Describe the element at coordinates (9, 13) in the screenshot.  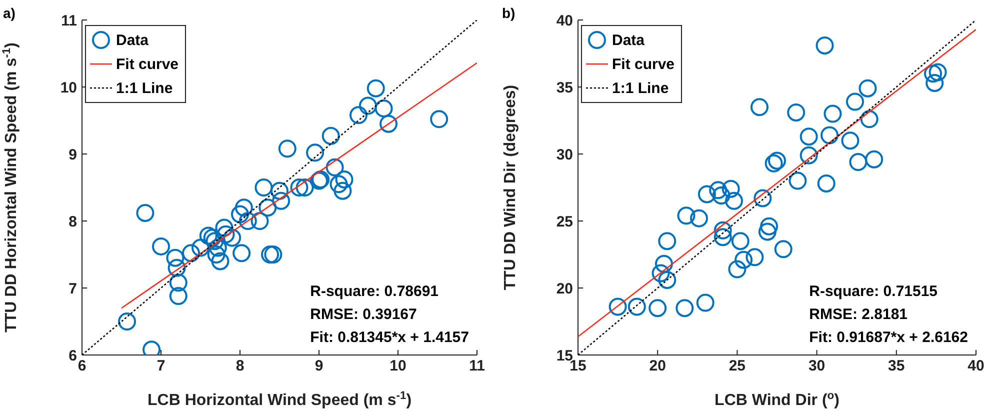
I see `chart-title: a)` at that location.